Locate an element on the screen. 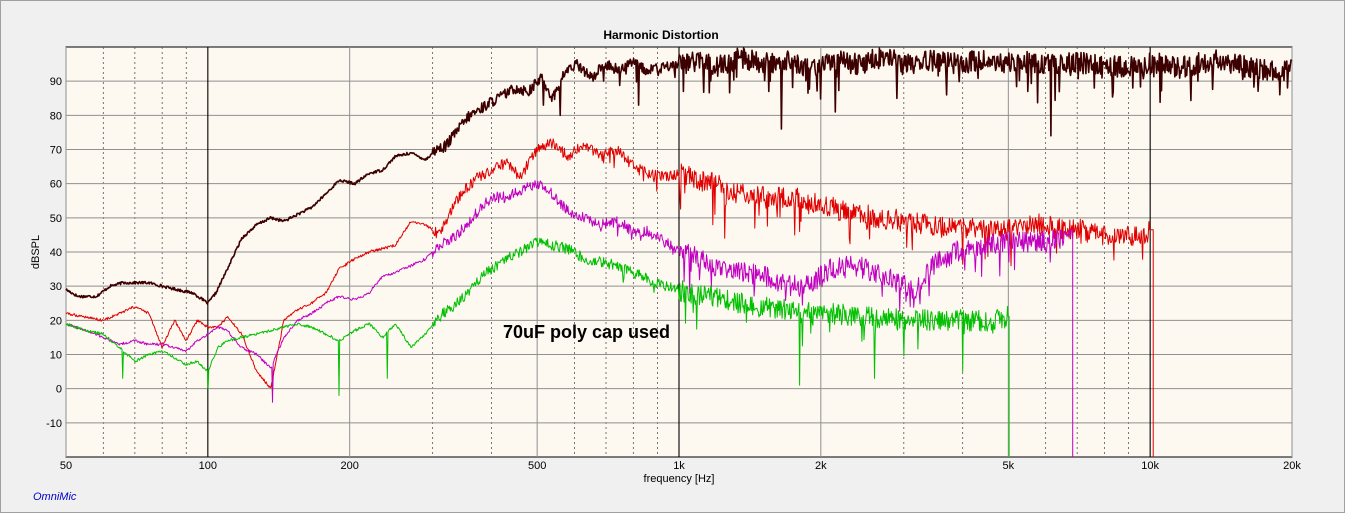 This screenshot has height=513, width=1345. x-tick-label: 20k is located at coordinates (1292, 466).